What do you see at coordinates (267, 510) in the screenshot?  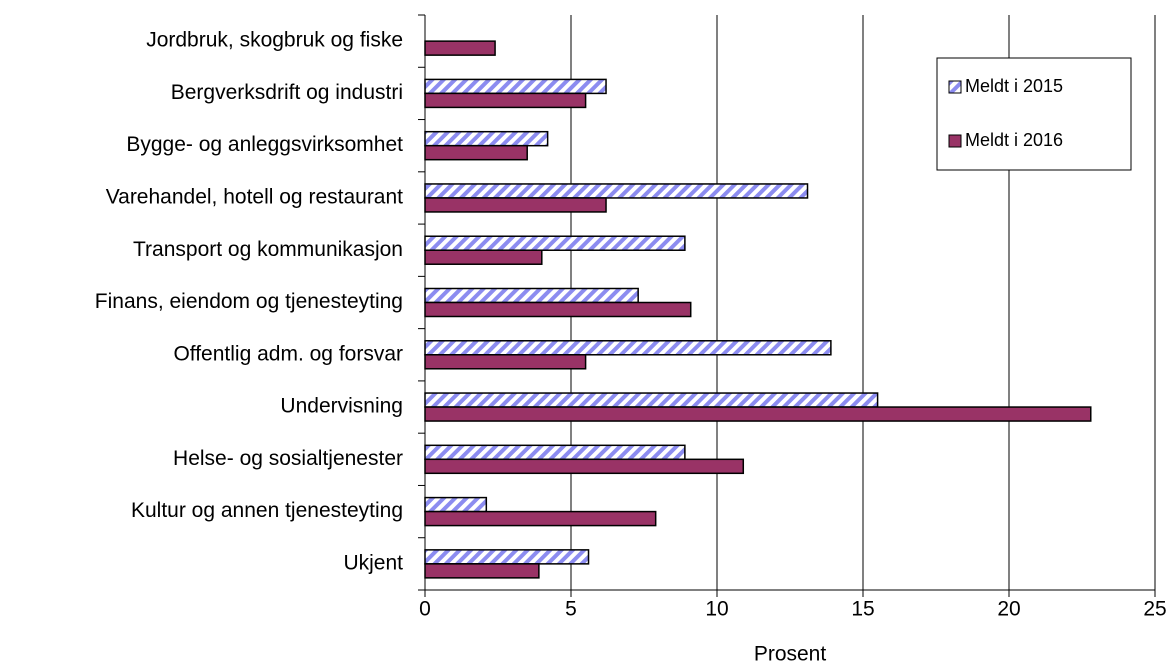 I see `y-tick-label: Kultur og annen tjenesteyting` at bounding box center [267, 510].